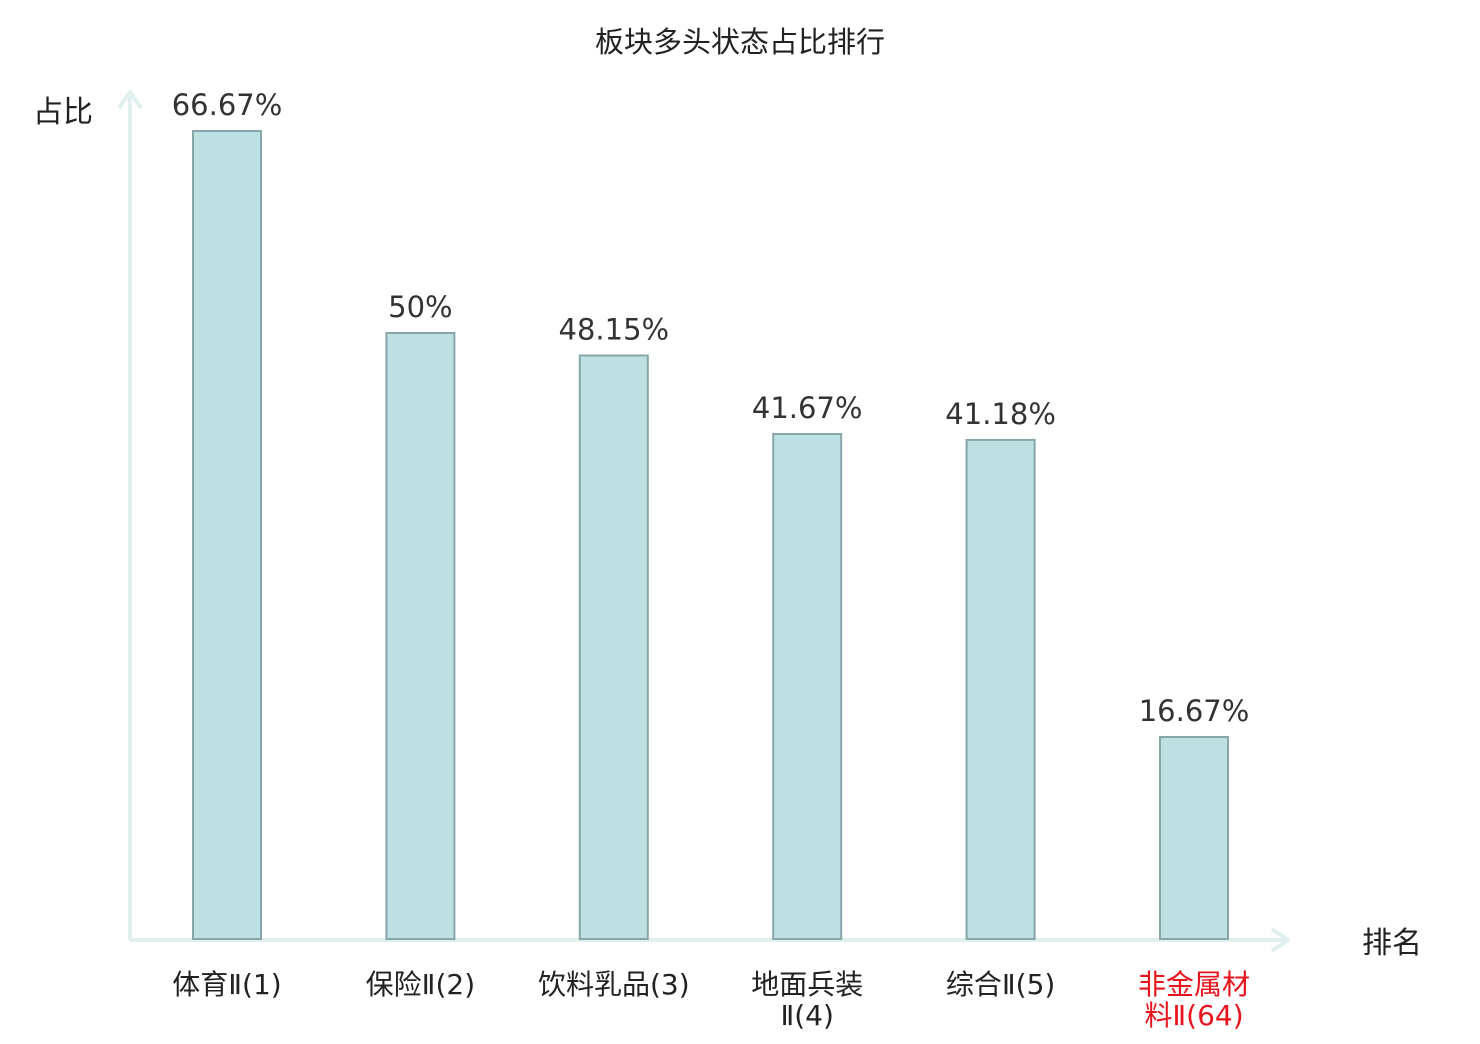  What do you see at coordinates (1392, 943) in the screenshot?
I see `x-axis-label: 排名` at bounding box center [1392, 943].